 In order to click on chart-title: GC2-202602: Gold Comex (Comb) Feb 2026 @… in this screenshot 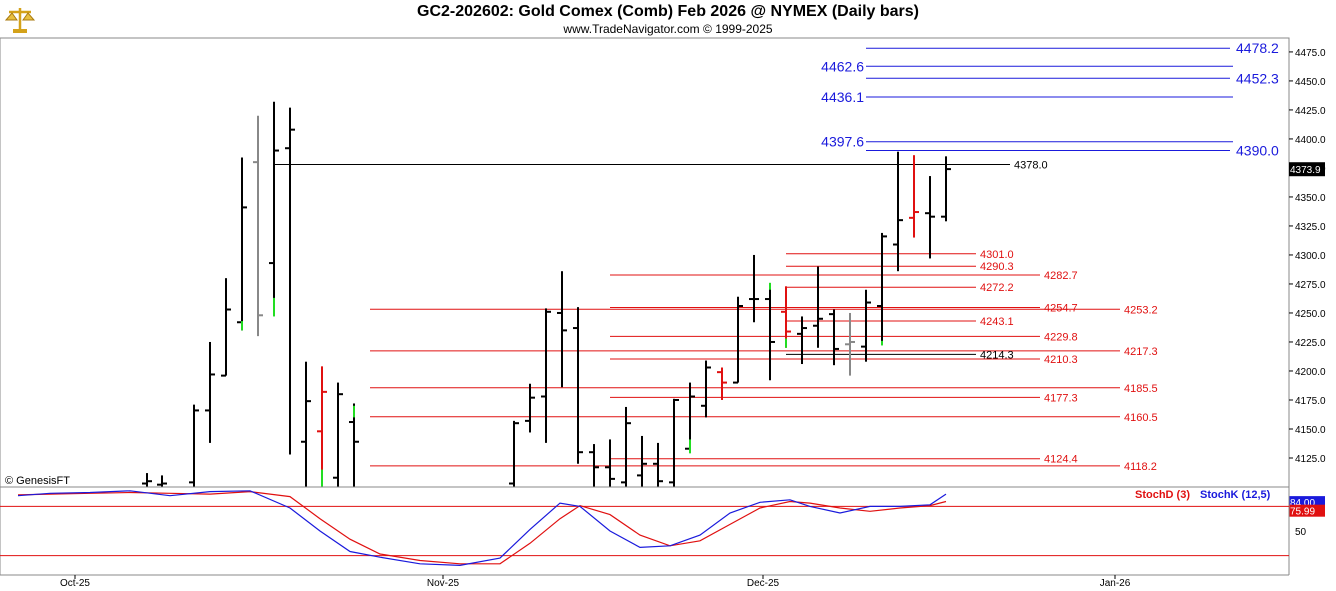, I will do `click(668, 11)`.